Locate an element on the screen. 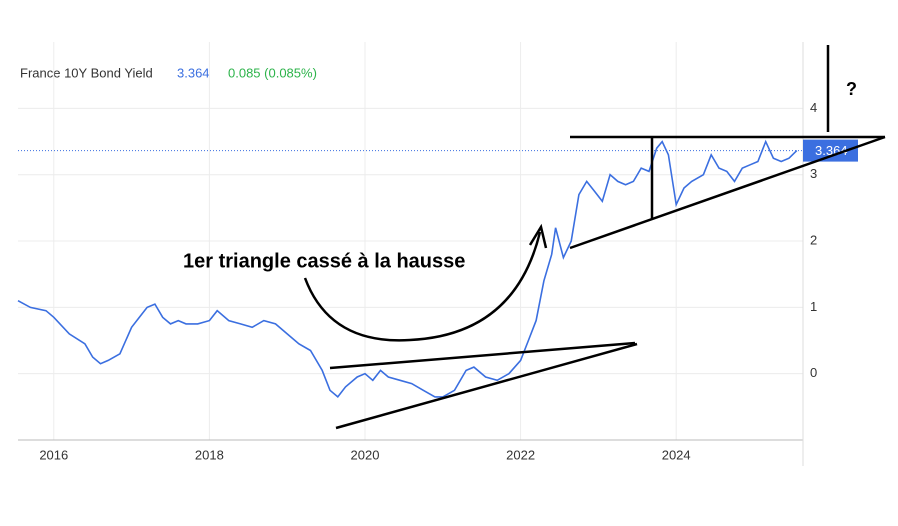 The height and width of the screenshot is (526, 898). y-tick-label: 2 is located at coordinates (813, 239).